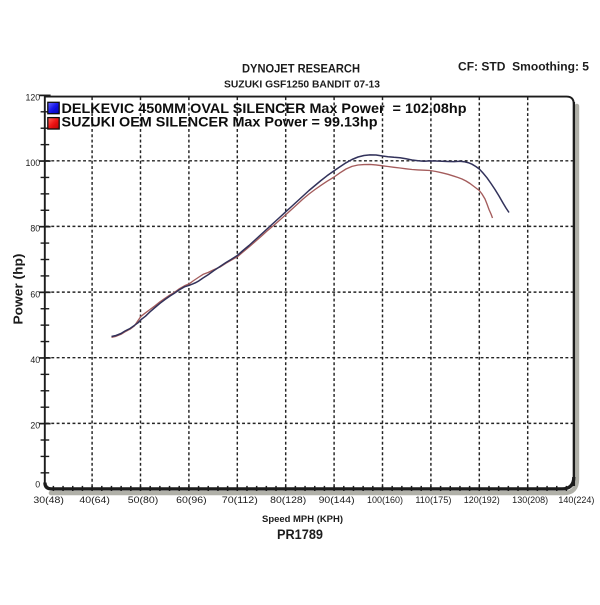 Image resolution: width=600 pixels, height=605 pixels. What do you see at coordinates (35, 426) in the screenshot?
I see `svg-text: 20` at bounding box center [35, 426].